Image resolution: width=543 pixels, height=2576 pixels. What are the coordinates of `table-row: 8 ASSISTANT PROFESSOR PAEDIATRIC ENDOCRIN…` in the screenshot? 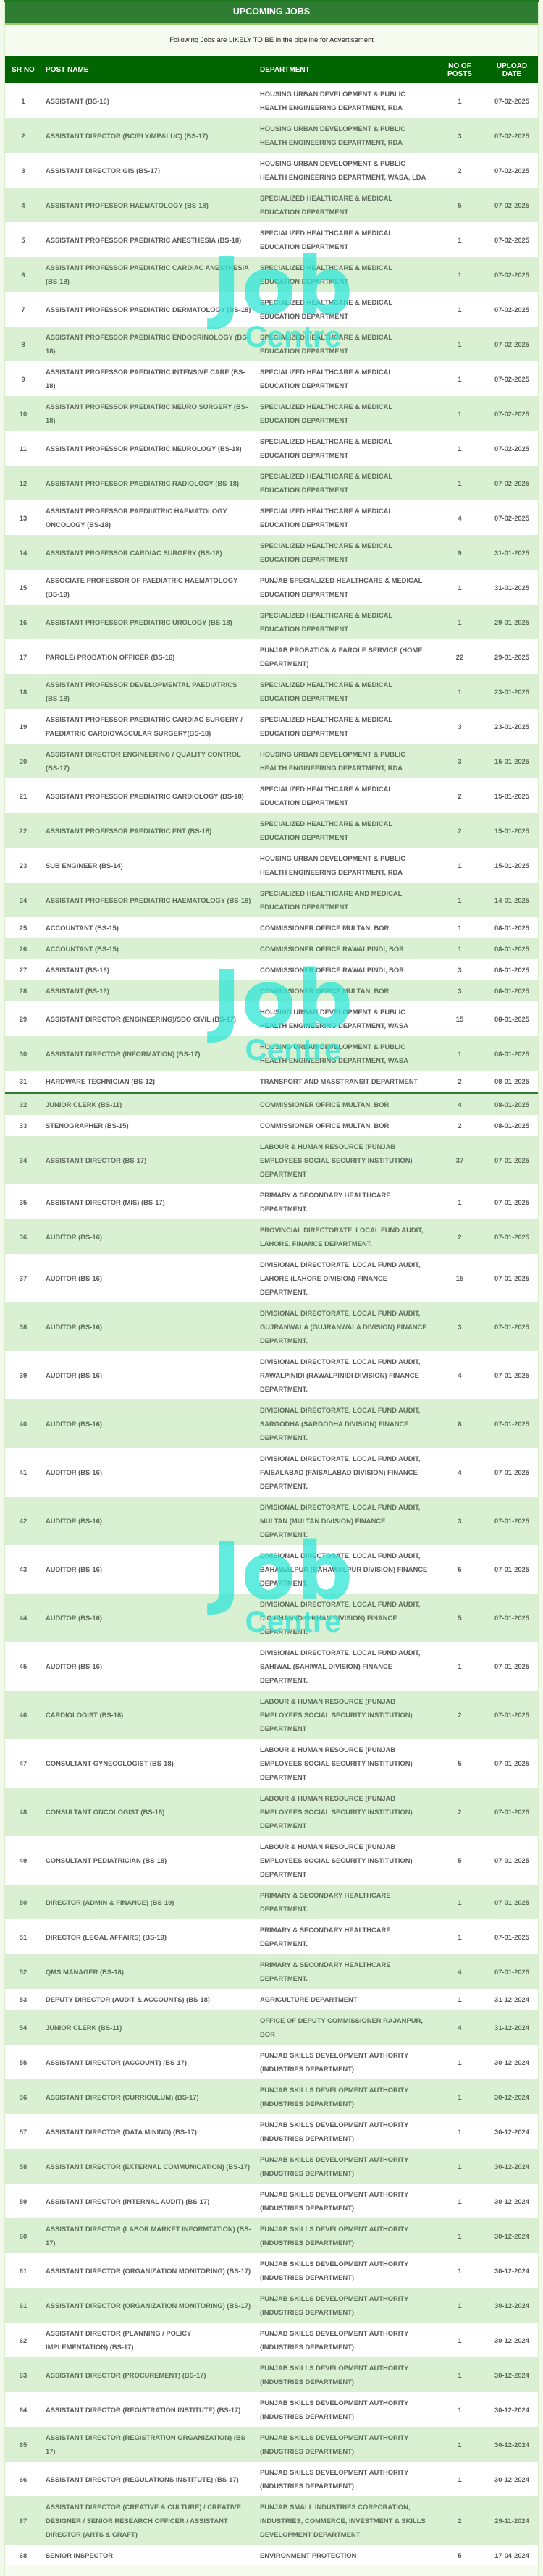 It's located at (271, 344).